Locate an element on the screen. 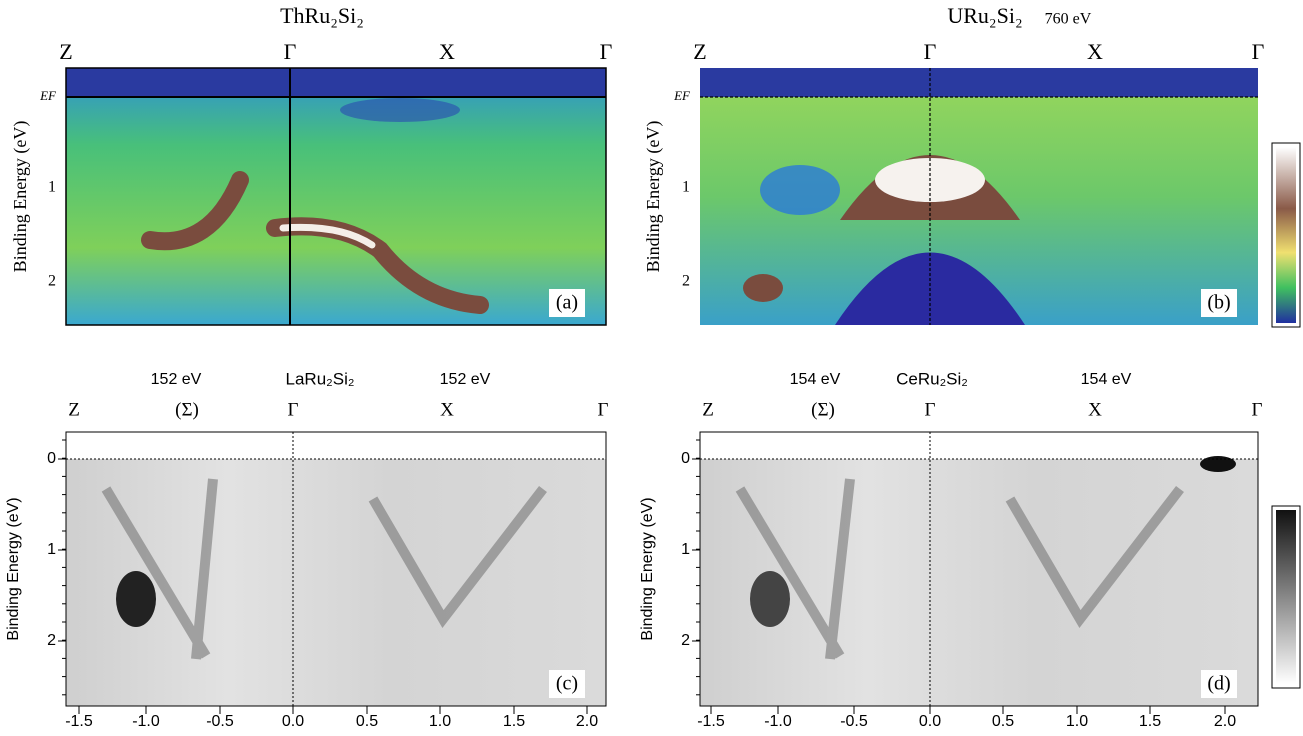 The width and height of the screenshot is (1303, 736). panel-title: LaRu₂Si₂ is located at coordinates (320, 378).